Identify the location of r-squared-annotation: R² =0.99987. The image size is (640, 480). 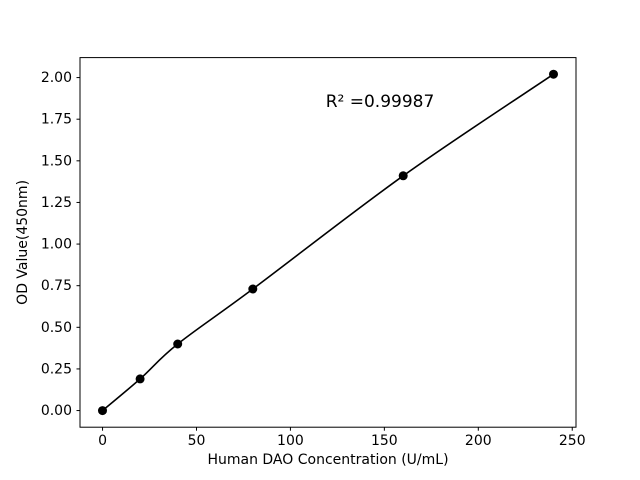
(380, 102).